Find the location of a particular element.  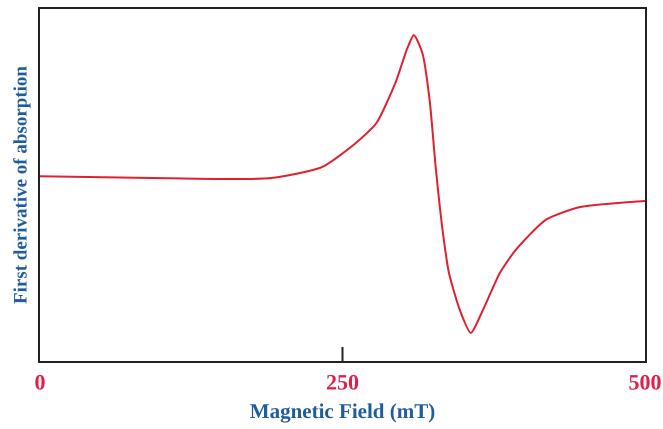

x-tick-label: 0 is located at coordinates (40, 381).